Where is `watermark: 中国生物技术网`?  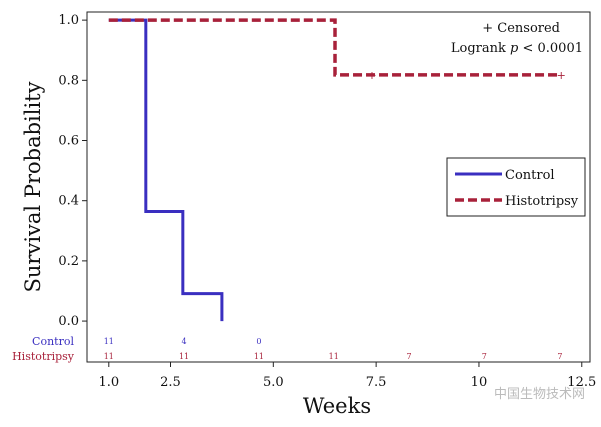 watermark: 中国生物技术网 is located at coordinates (539, 394).